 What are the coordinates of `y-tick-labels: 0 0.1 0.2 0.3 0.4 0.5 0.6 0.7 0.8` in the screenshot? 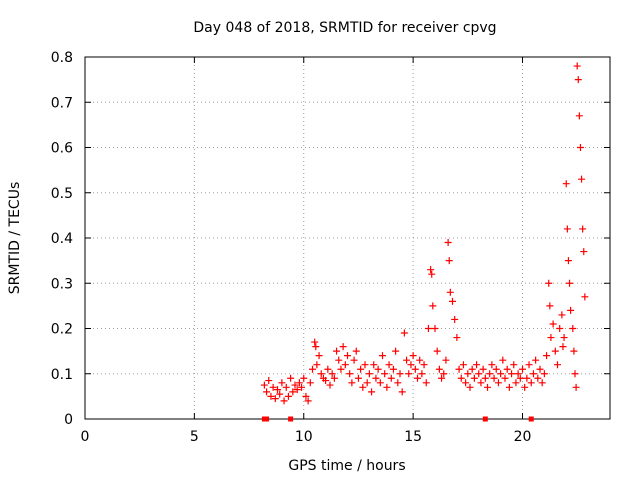 It's located at (62, 239).